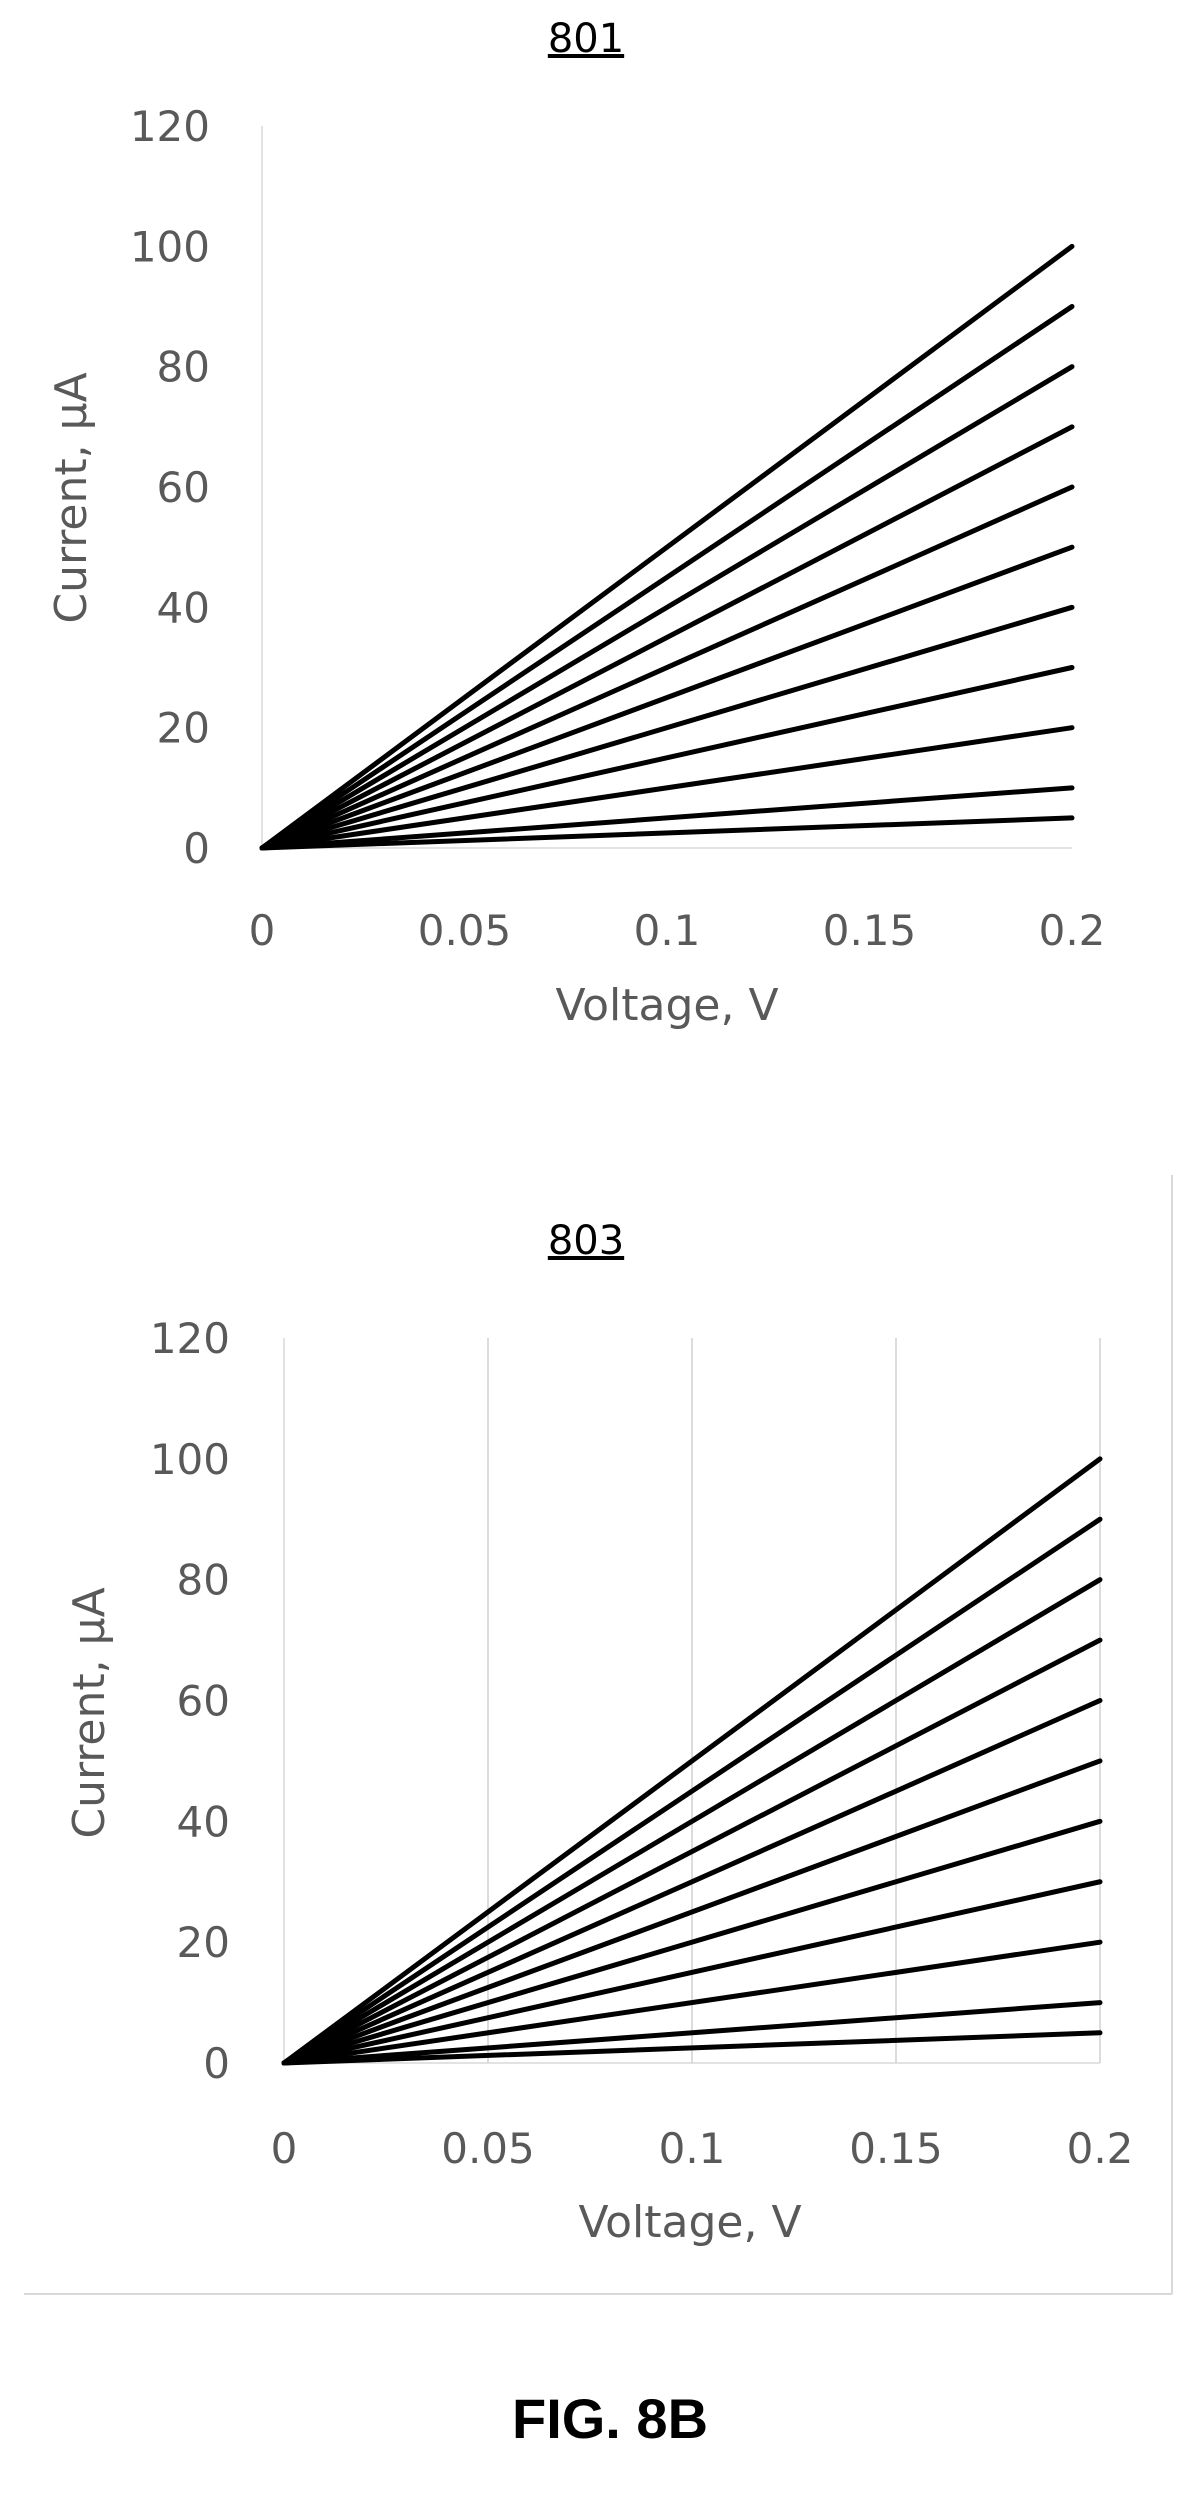  I want to click on chart-label: 801, so click(586, 39).